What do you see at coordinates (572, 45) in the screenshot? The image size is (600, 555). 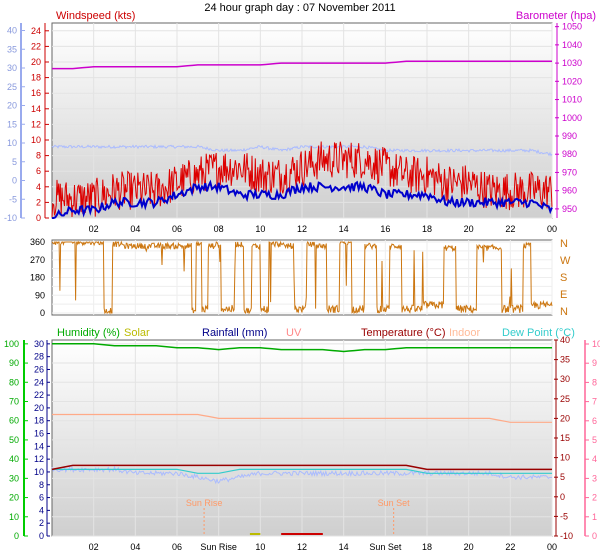 I see `axis-tick-label: 1040` at bounding box center [572, 45].